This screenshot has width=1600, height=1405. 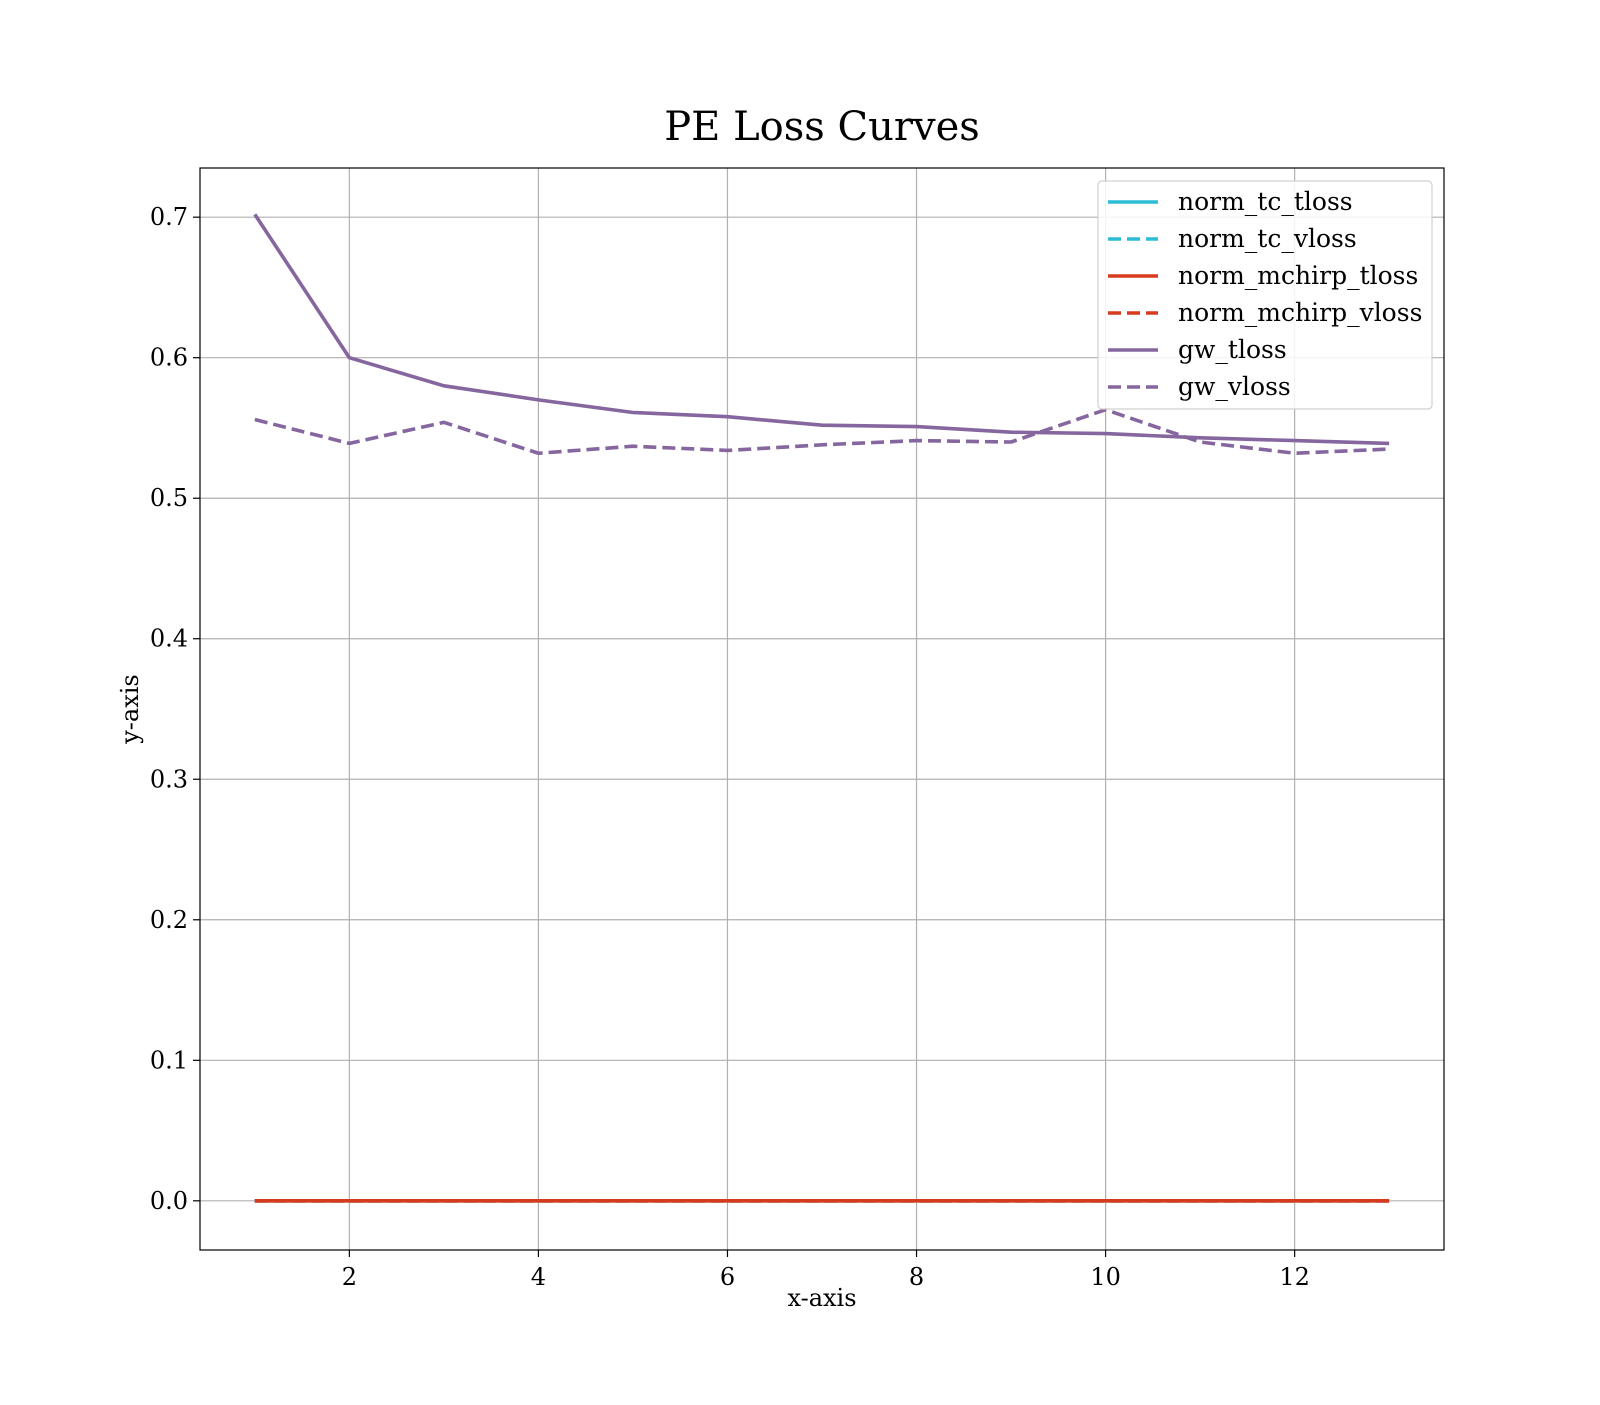 I want to click on legend-label: norm_tc_vloss, so click(x=1267, y=238).